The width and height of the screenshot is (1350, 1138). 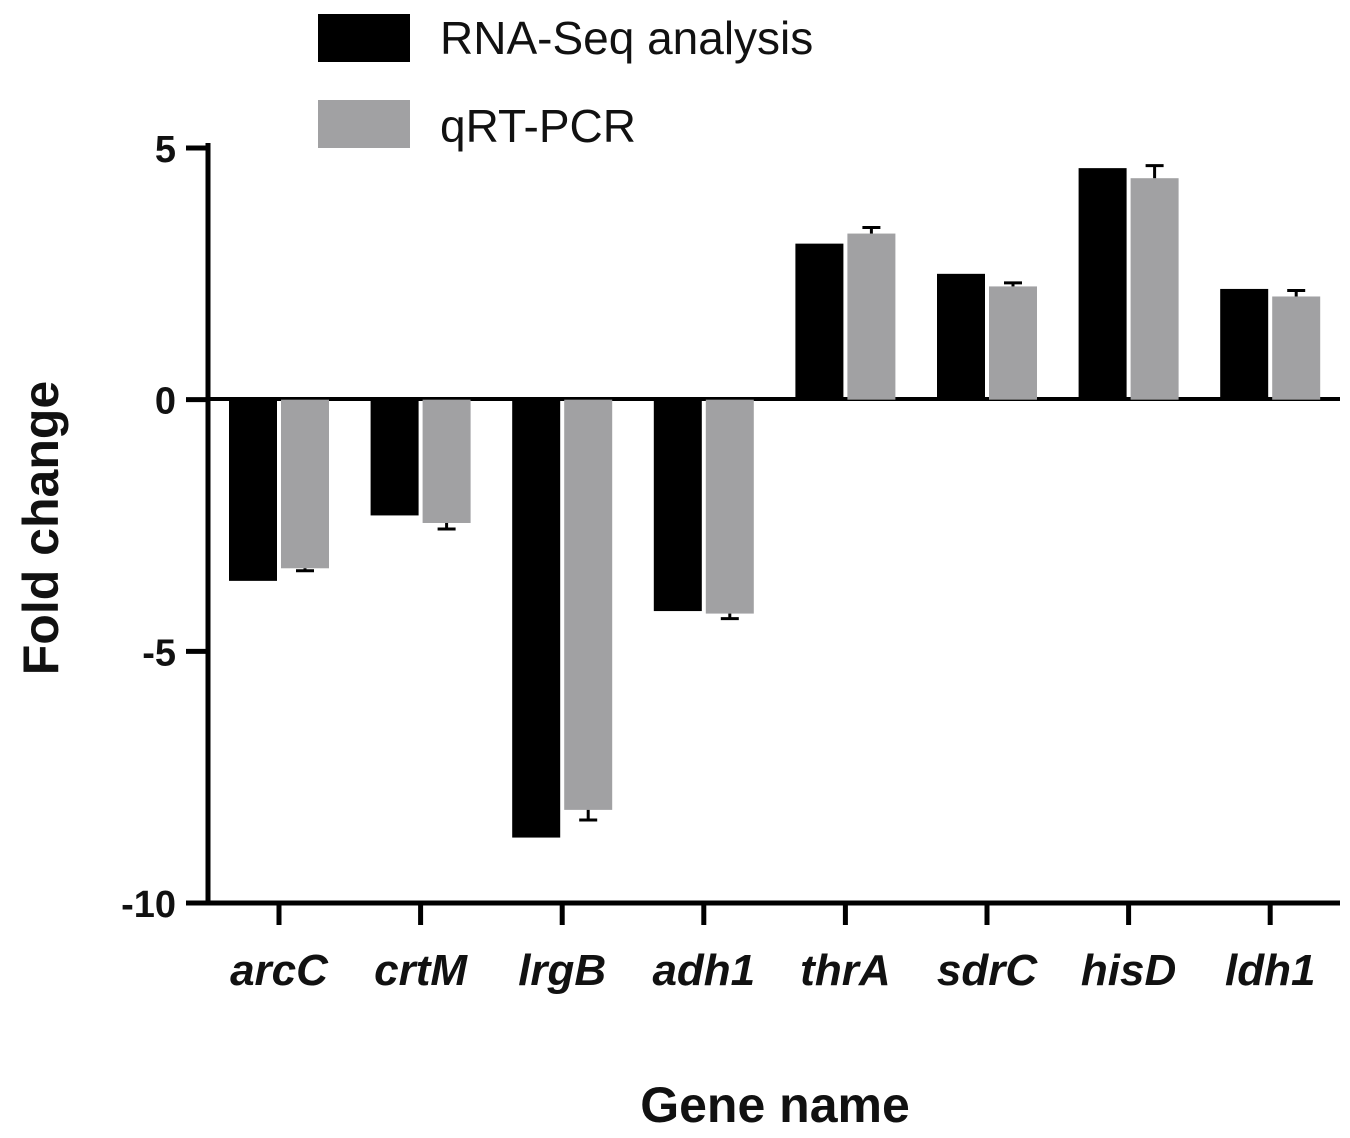 What do you see at coordinates (1128, 970) in the screenshot?
I see `category-label-hisD: hisD` at bounding box center [1128, 970].